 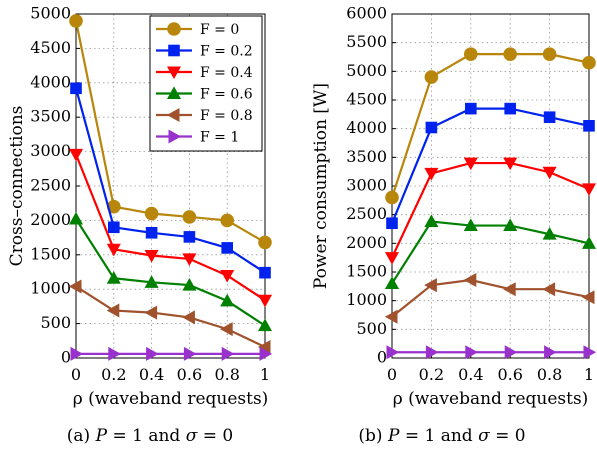 I want to click on y-tick-label: 500, so click(x=371, y=328).